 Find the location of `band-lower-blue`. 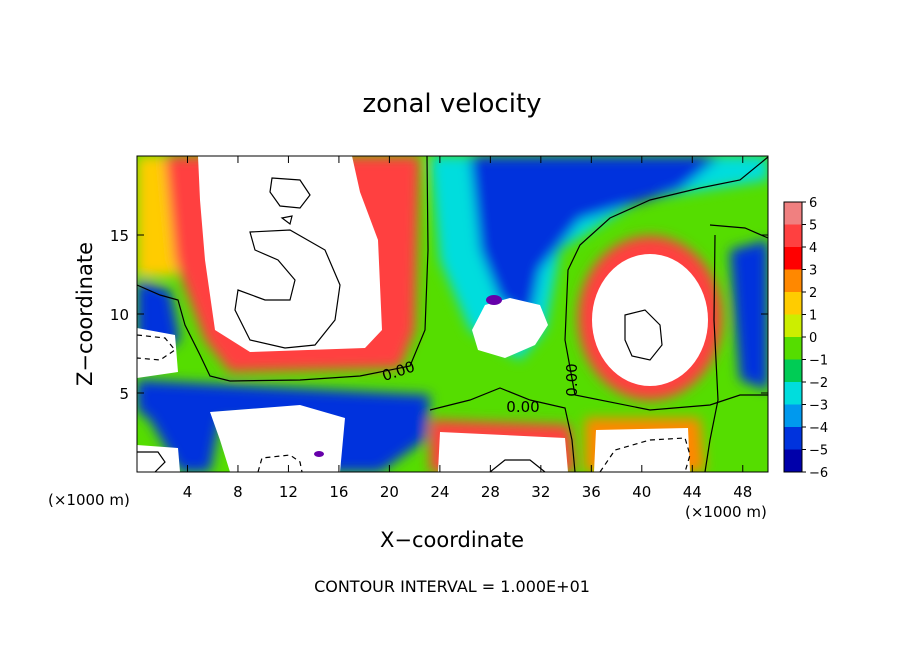

band-lower-blue is located at coordinates (283, 426).